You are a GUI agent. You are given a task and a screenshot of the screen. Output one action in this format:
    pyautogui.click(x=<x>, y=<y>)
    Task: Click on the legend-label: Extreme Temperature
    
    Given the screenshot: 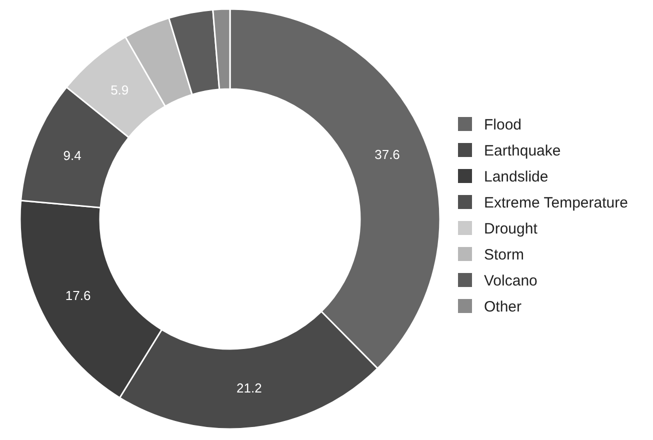 What is the action you would take?
    pyautogui.click(x=556, y=203)
    